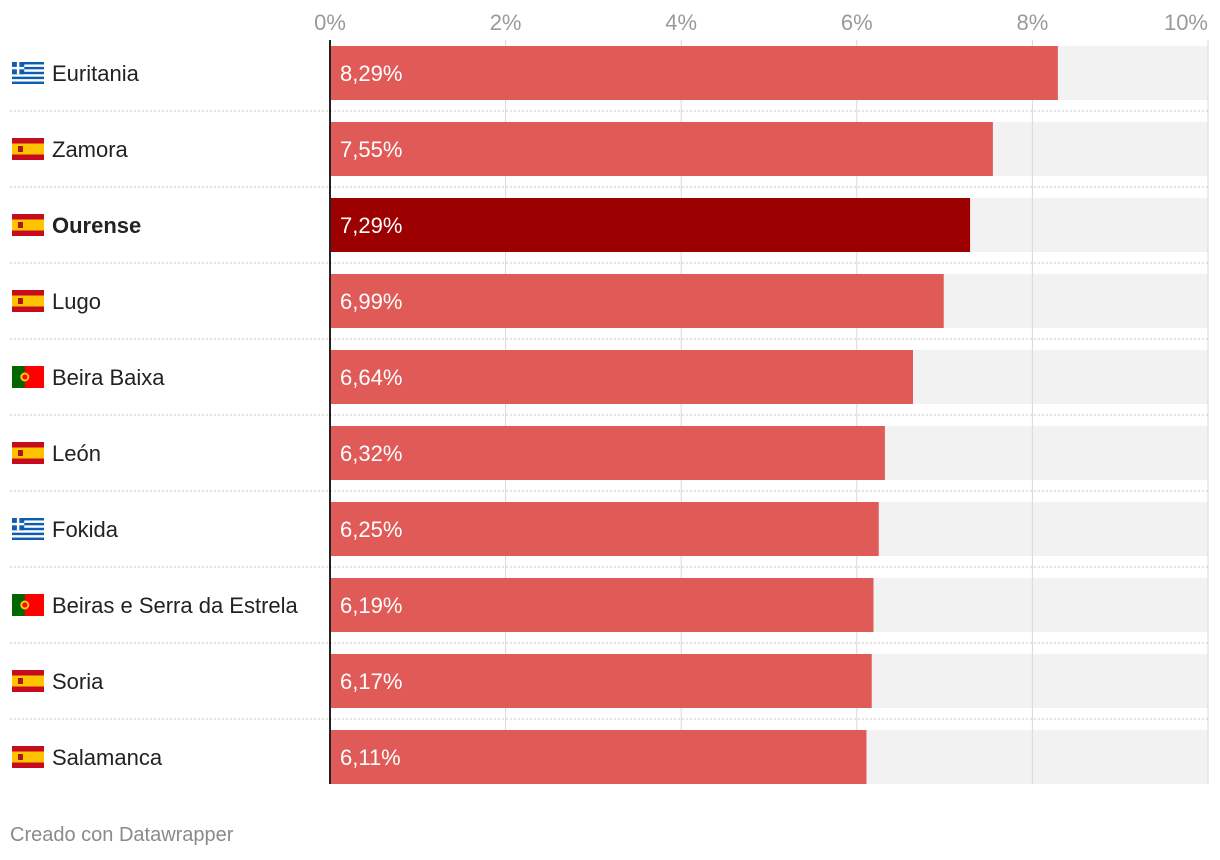  What do you see at coordinates (90, 149) in the screenshot?
I see `category-label: Zamora` at bounding box center [90, 149].